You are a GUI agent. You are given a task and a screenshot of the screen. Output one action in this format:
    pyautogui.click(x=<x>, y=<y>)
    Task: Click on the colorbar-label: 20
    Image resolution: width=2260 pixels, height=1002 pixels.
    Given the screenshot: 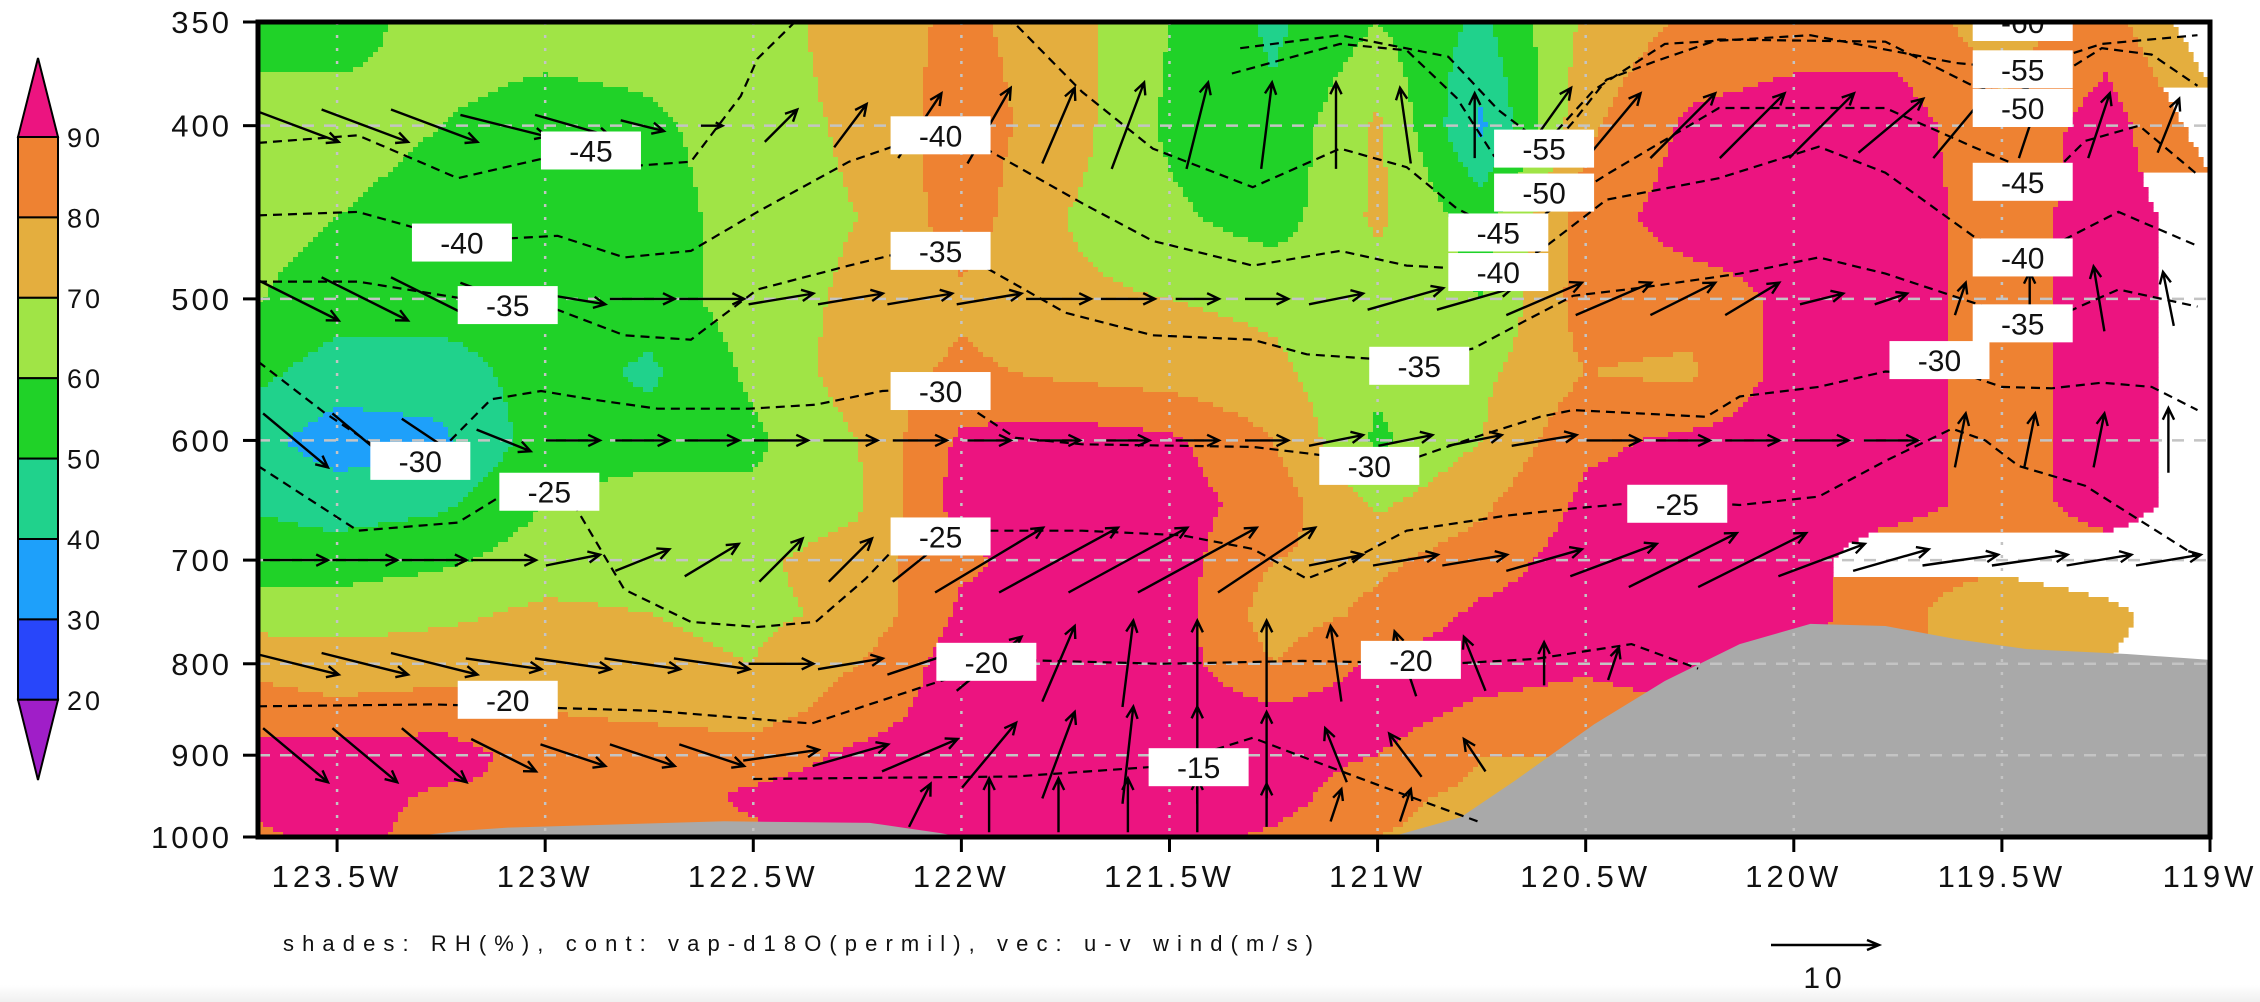 What is the action you would take?
    pyautogui.click(x=85, y=701)
    